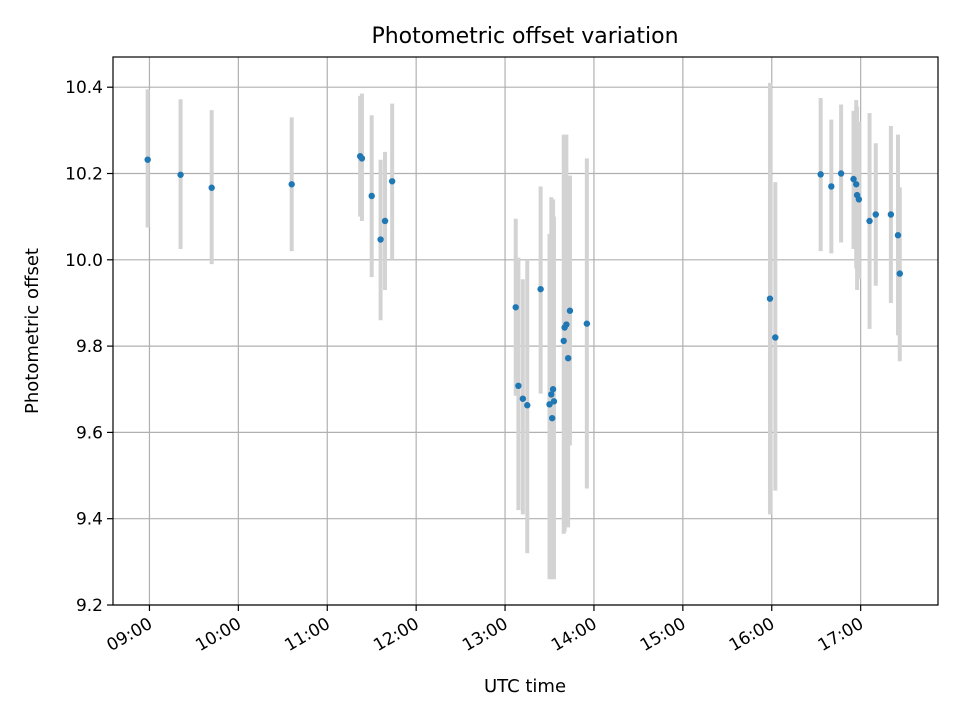  I want to click on y-tick-label: 10.4, so click(84, 88).